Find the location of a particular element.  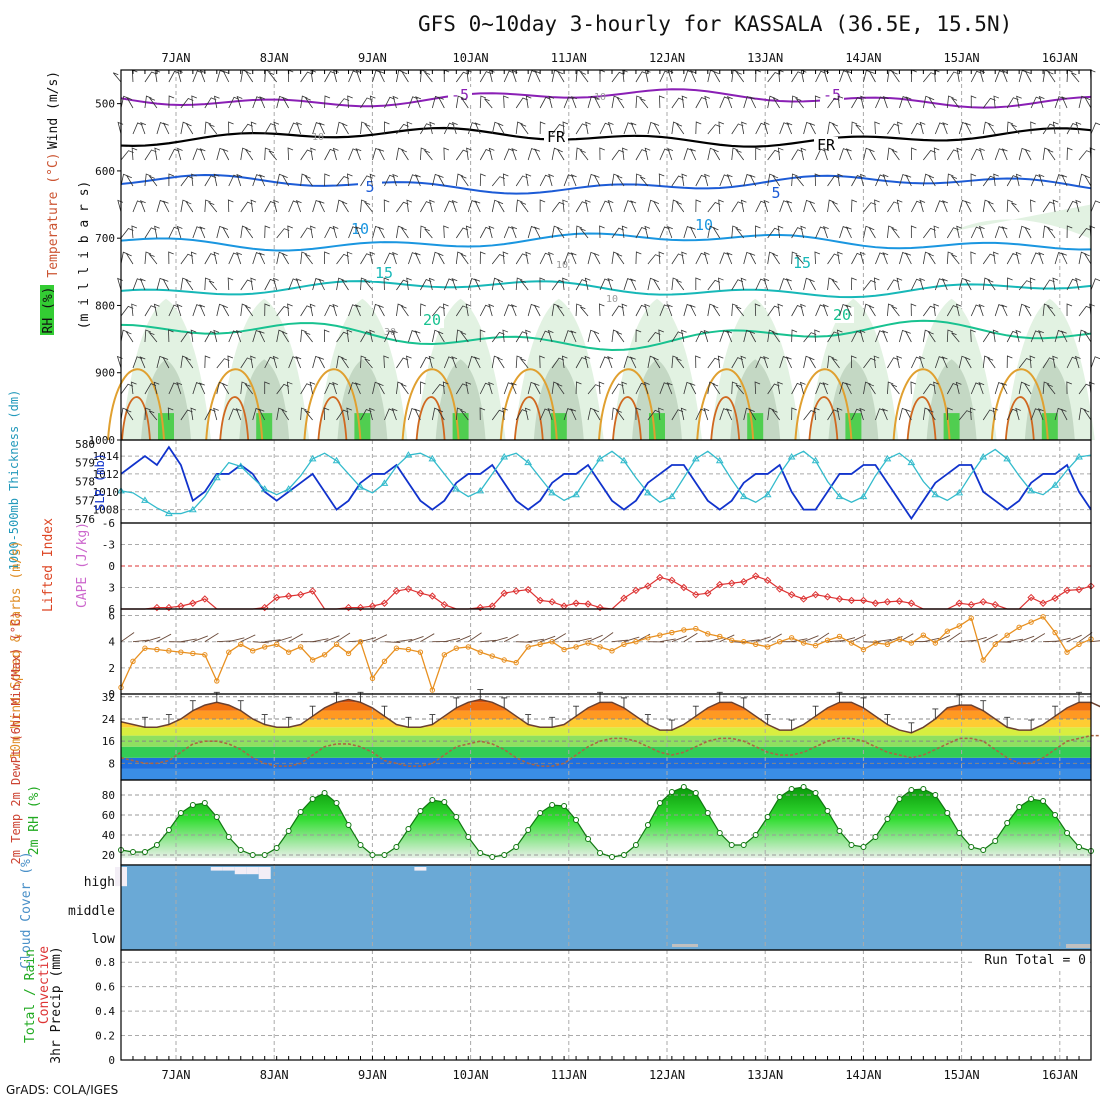

cloud-low-label: low is located at coordinates (104, 939).